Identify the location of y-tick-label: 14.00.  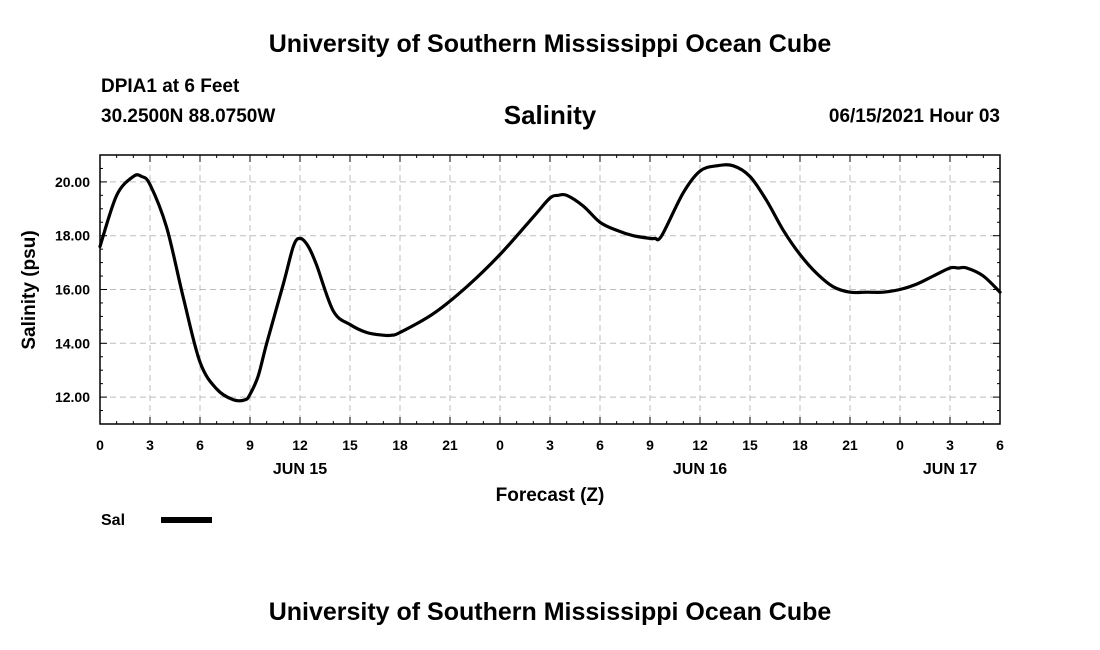
(72, 343).